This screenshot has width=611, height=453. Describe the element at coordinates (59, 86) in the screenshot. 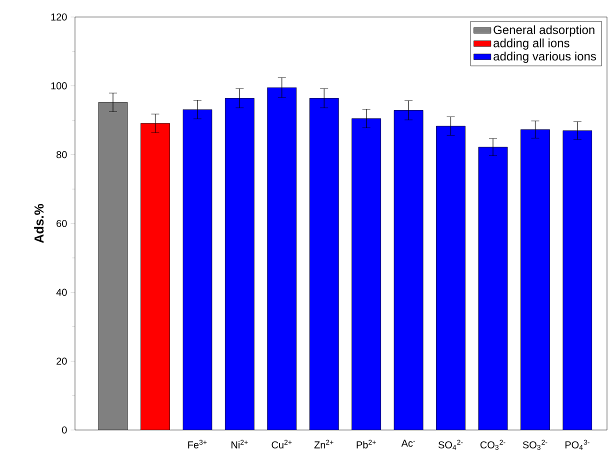

I see `y-tick-label: 100` at that location.